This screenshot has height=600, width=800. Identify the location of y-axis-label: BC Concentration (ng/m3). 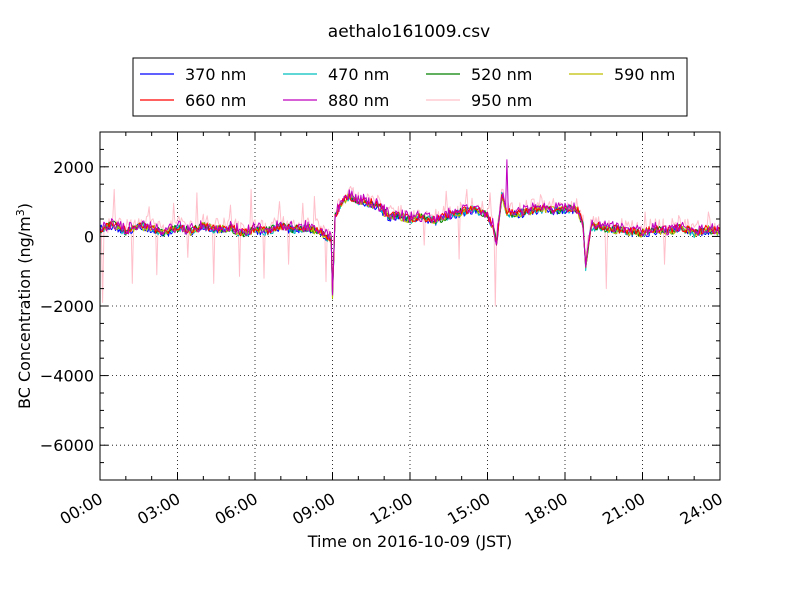
(24, 306).